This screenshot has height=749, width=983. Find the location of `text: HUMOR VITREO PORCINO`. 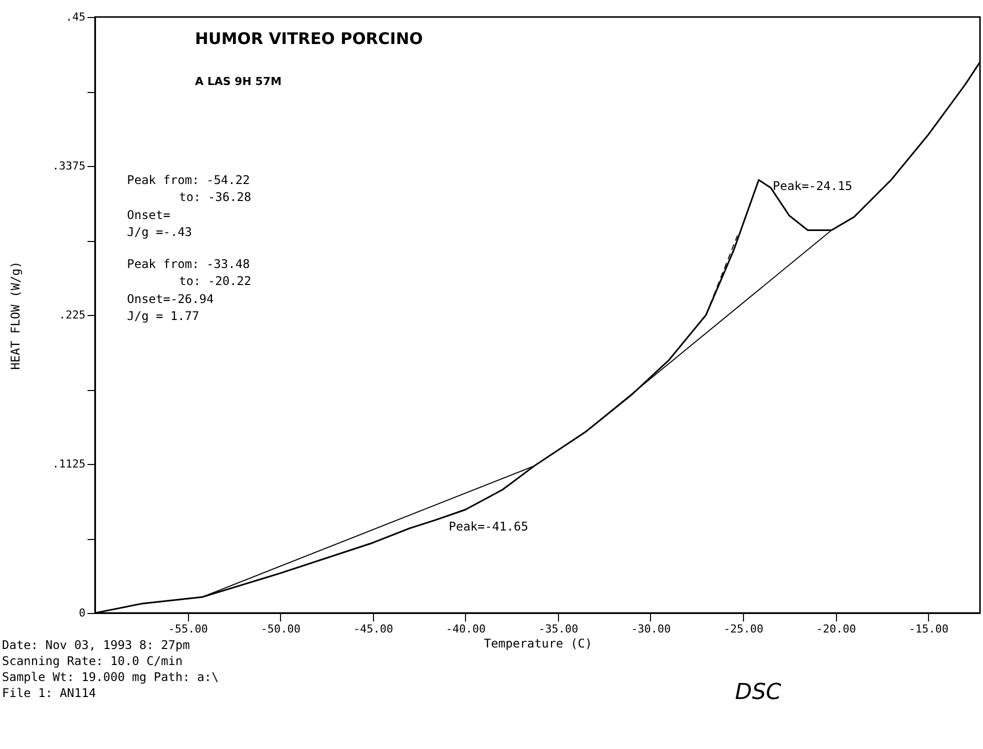

text: HUMOR VITREO PORCINO is located at coordinates (309, 38).